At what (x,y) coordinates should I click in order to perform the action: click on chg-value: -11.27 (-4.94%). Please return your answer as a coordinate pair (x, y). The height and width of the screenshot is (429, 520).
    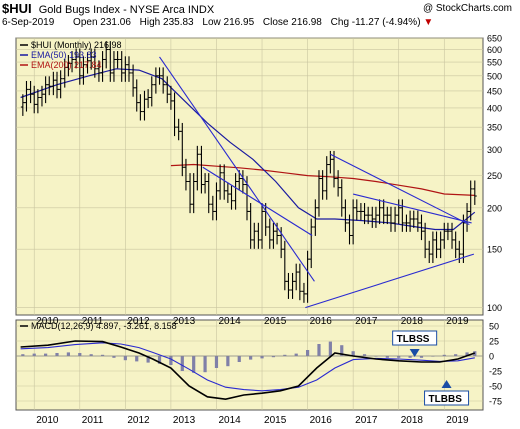
    Looking at the image, I should click on (386, 22).